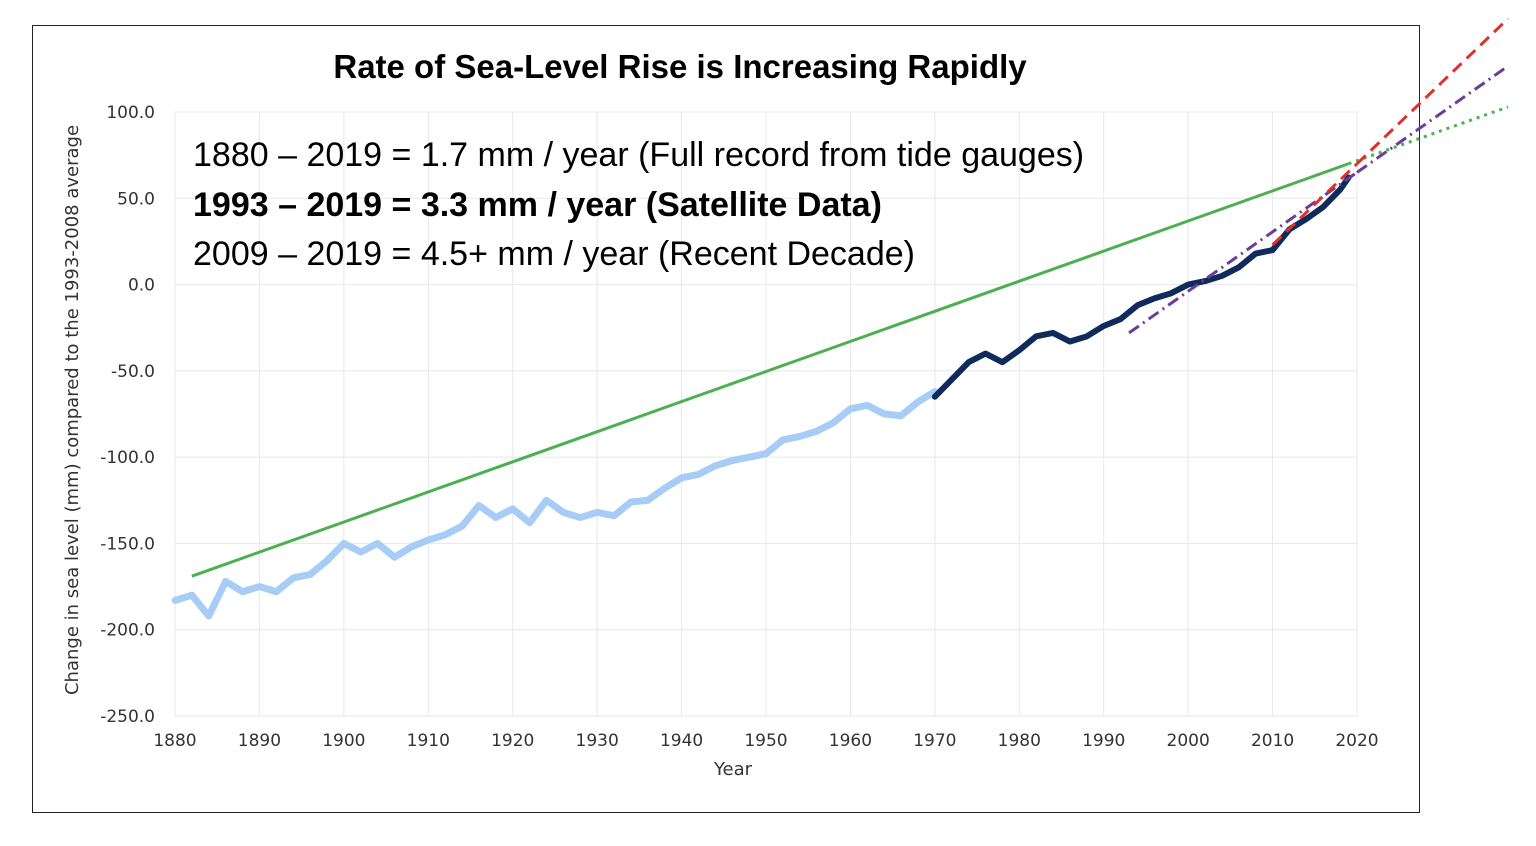 Image resolution: width=1536 pixels, height=846 pixels. What do you see at coordinates (512, 741) in the screenshot?
I see `x-tick-label: 1920` at bounding box center [512, 741].